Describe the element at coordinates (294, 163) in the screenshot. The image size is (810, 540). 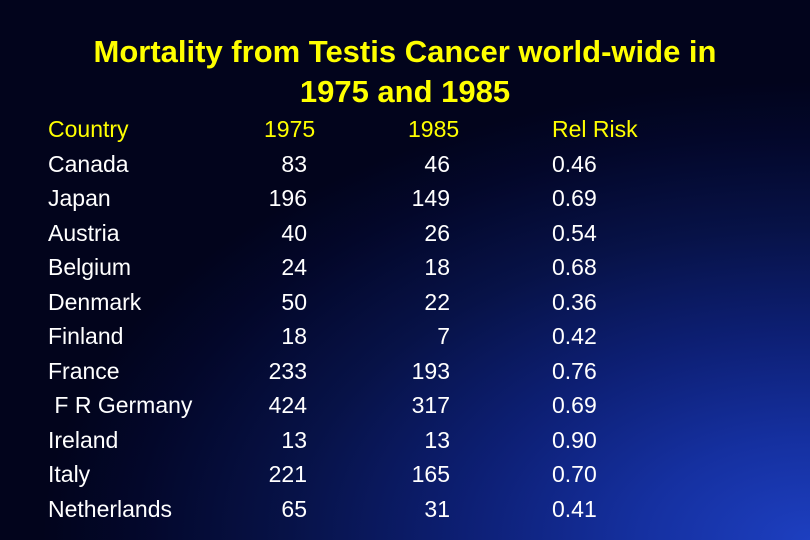
I see `value-1975-cell: 83` at that location.